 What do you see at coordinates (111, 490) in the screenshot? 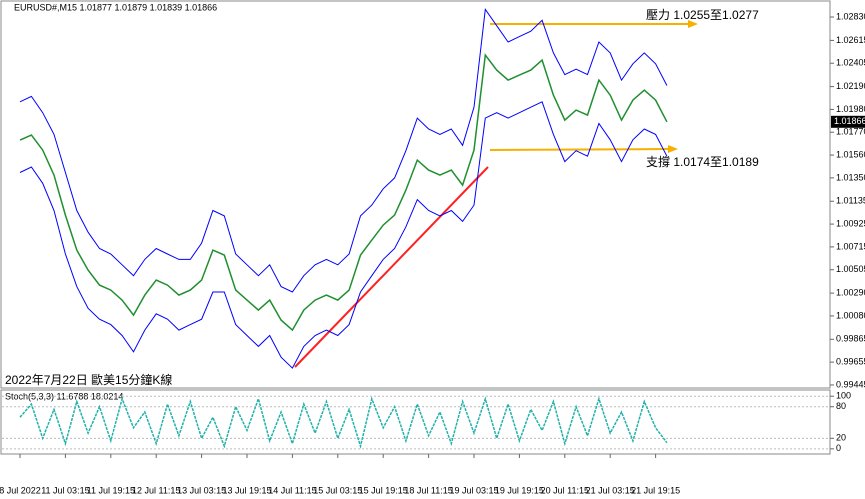
I see `x-tick-label: 11 Jul 19:15` at bounding box center [111, 490].